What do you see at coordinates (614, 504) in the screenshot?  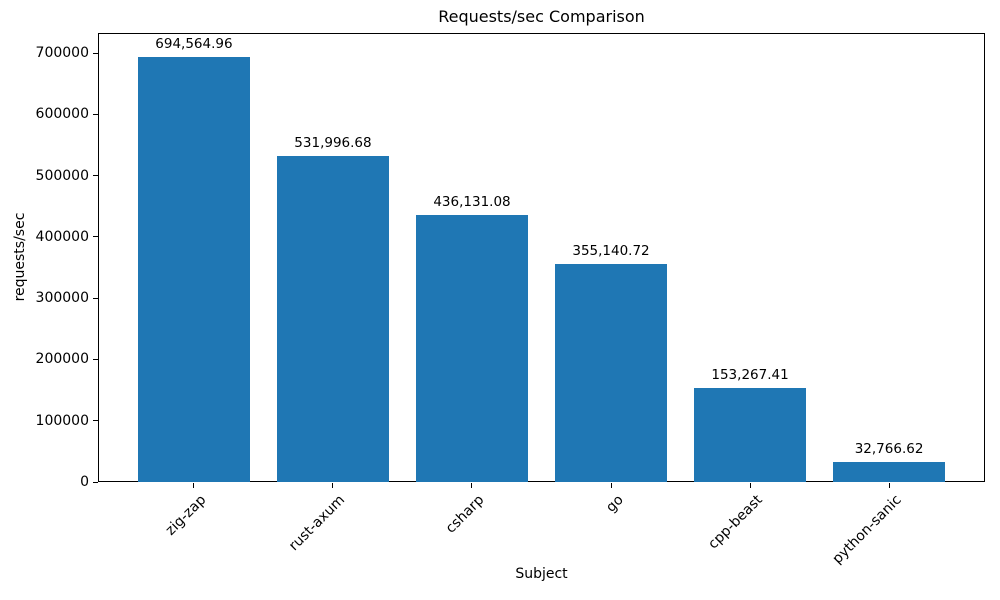 I see `x-tick-label-go: go` at bounding box center [614, 504].